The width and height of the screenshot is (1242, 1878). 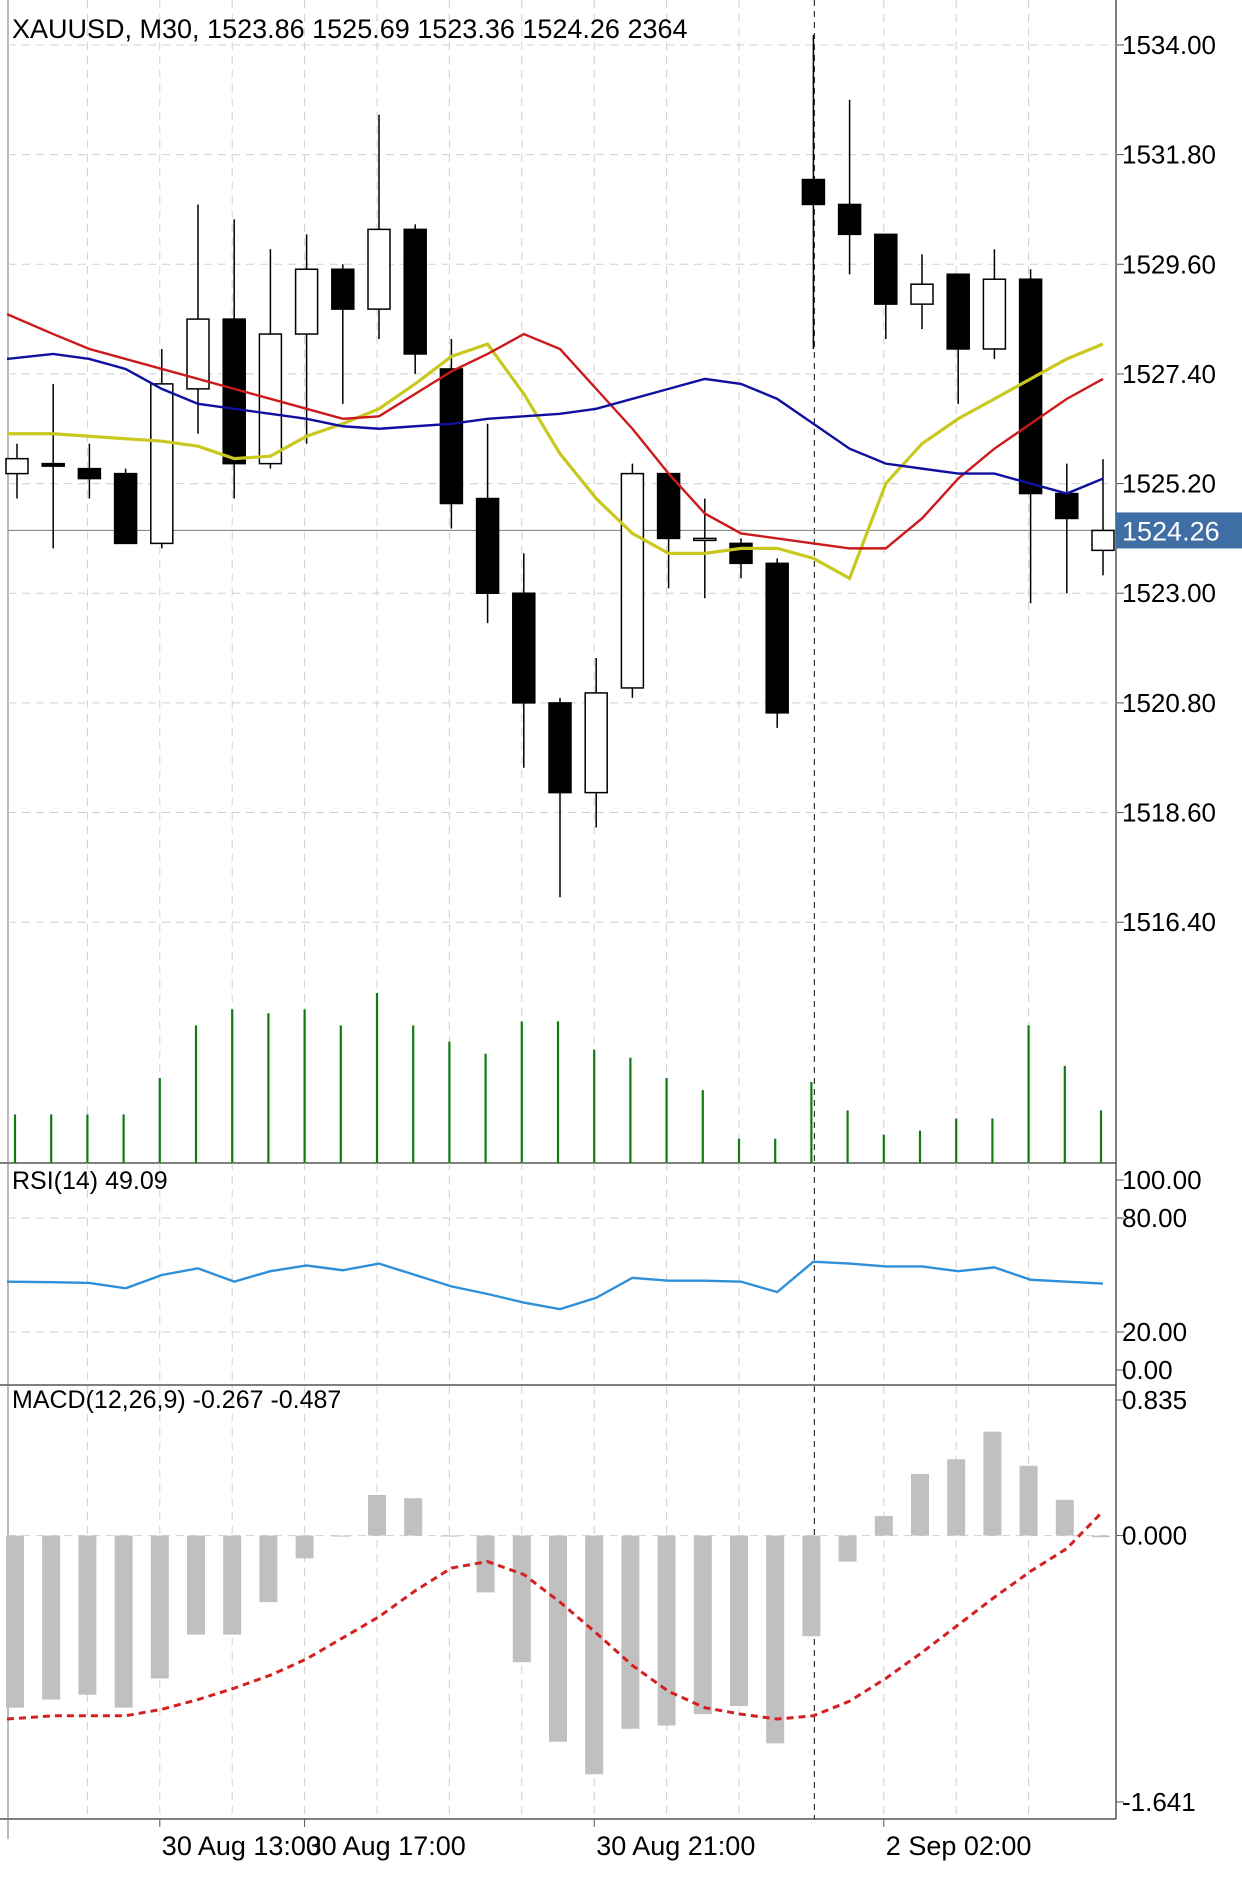 What do you see at coordinates (1169, 45) in the screenshot?
I see `price-tick-label: 1534.00` at bounding box center [1169, 45].